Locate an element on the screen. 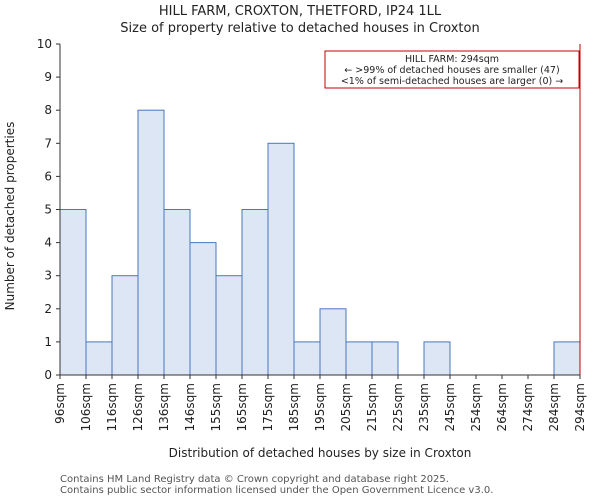 The image size is (600, 500). bar-126sqm is located at coordinates (151, 242).